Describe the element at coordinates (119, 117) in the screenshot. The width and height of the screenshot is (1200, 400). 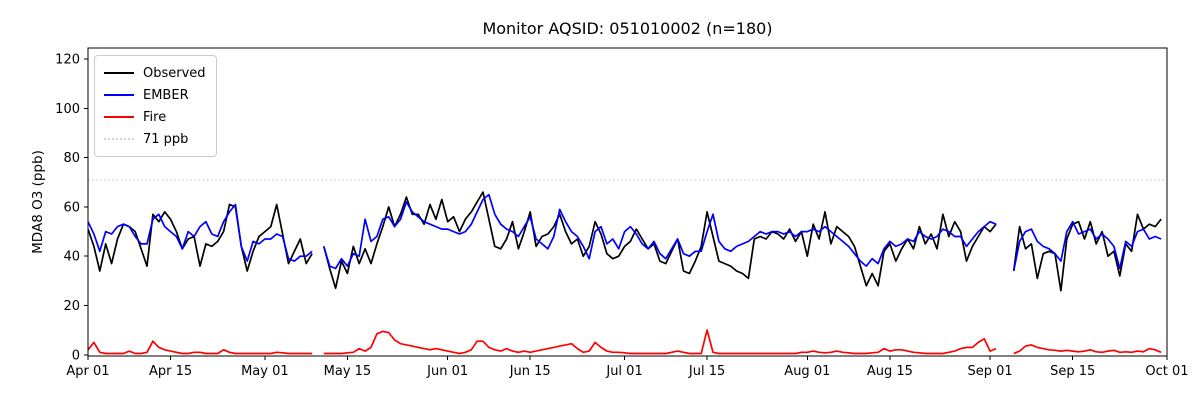
I see `fire-line-swatch` at that location.